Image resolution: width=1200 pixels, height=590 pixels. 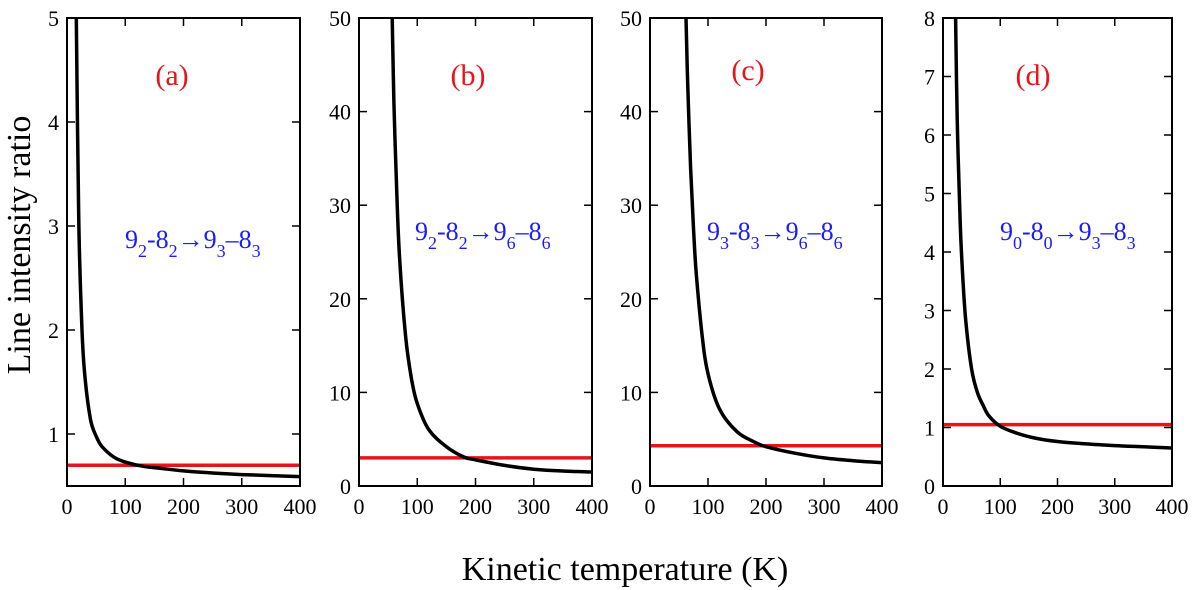 What do you see at coordinates (625, 569) in the screenshot?
I see `x-axis-title: Kinetic temperature (K)` at bounding box center [625, 569].